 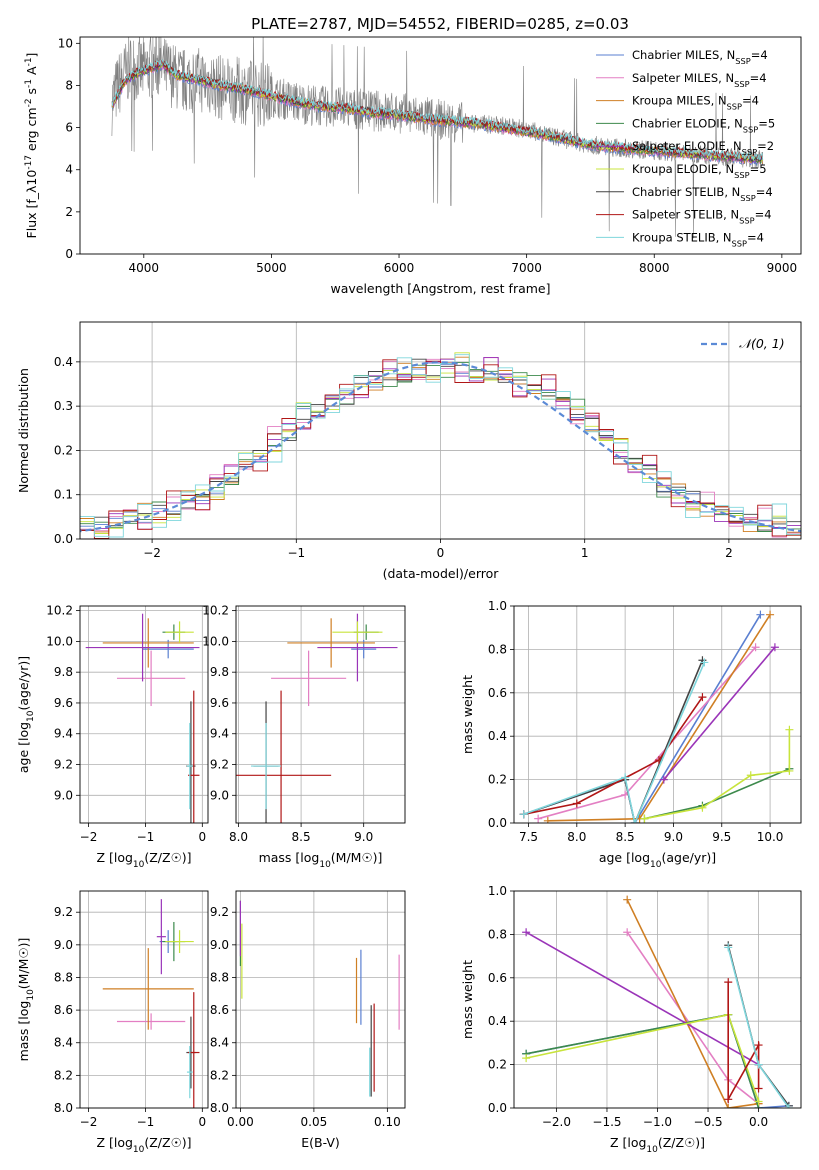 I want to click on y-axis-label-part: age [log, so click(x=23, y=747).